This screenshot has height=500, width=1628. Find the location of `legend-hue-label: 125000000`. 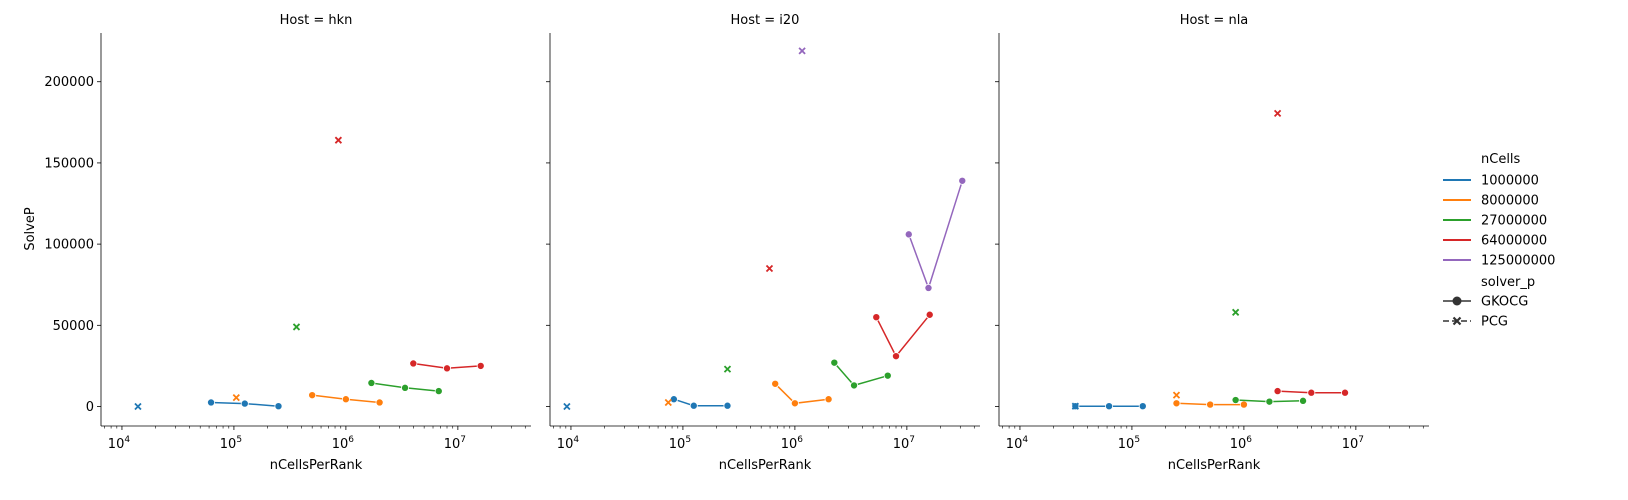

legend-hue-label: 125000000 is located at coordinates (1518, 261).